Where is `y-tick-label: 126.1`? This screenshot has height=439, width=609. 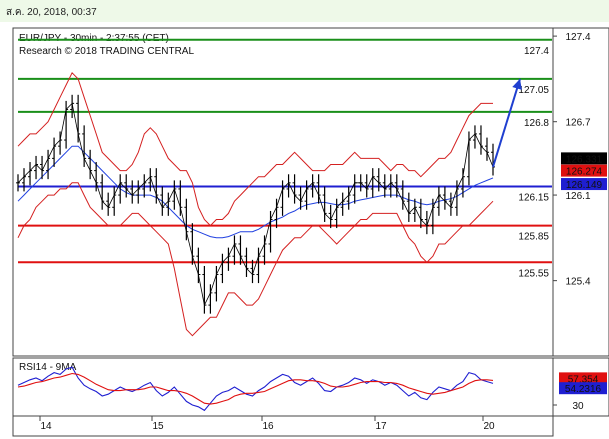 y-tick-label: 126.1 is located at coordinates (577, 196).